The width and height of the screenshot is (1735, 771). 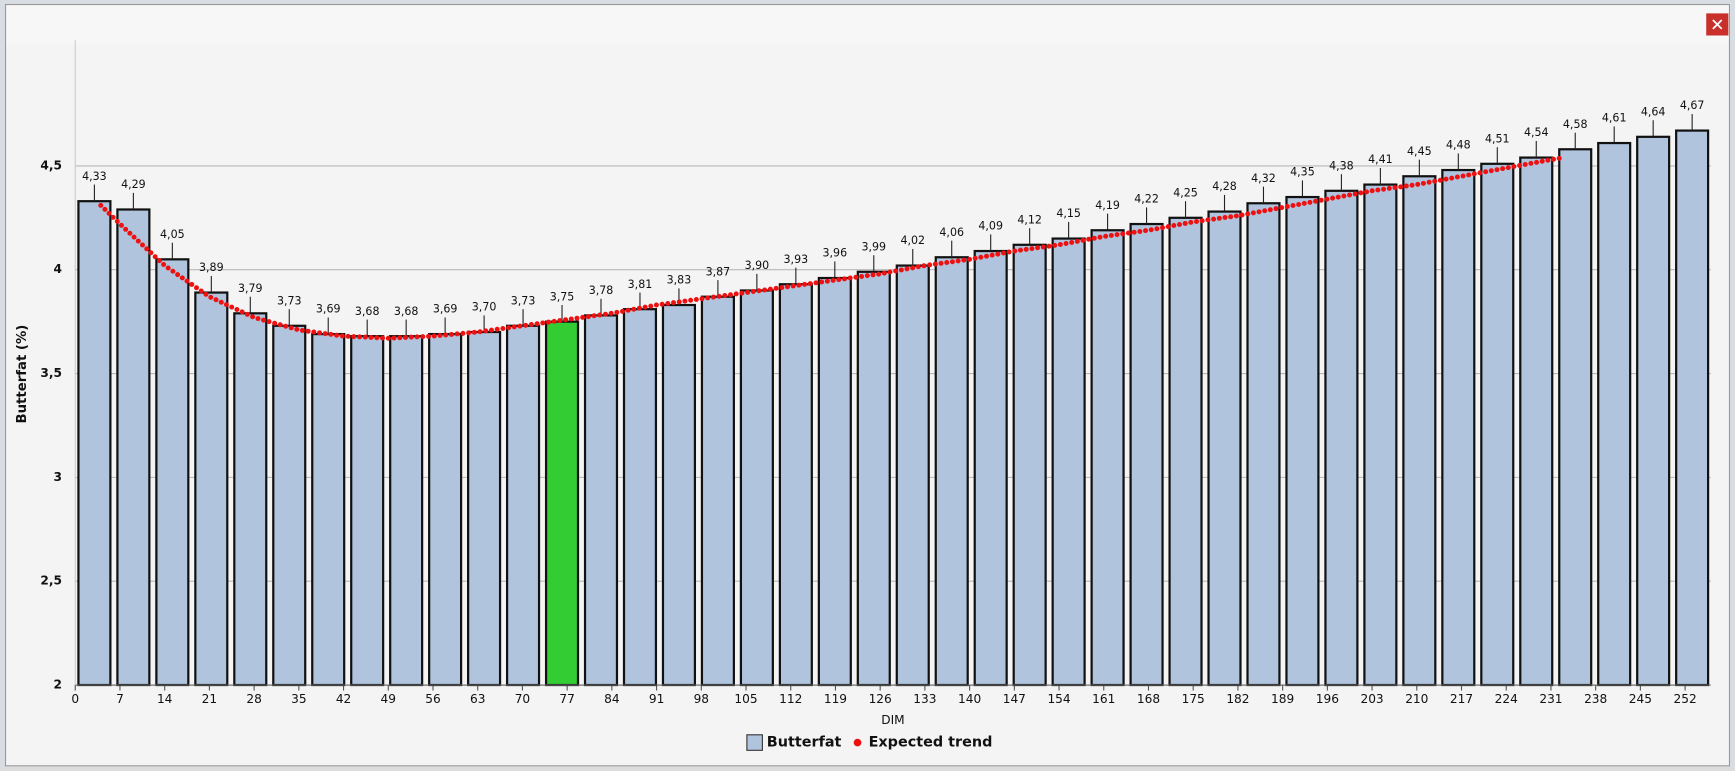 I want to click on value-label: 4,54, so click(x=1536, y=132).